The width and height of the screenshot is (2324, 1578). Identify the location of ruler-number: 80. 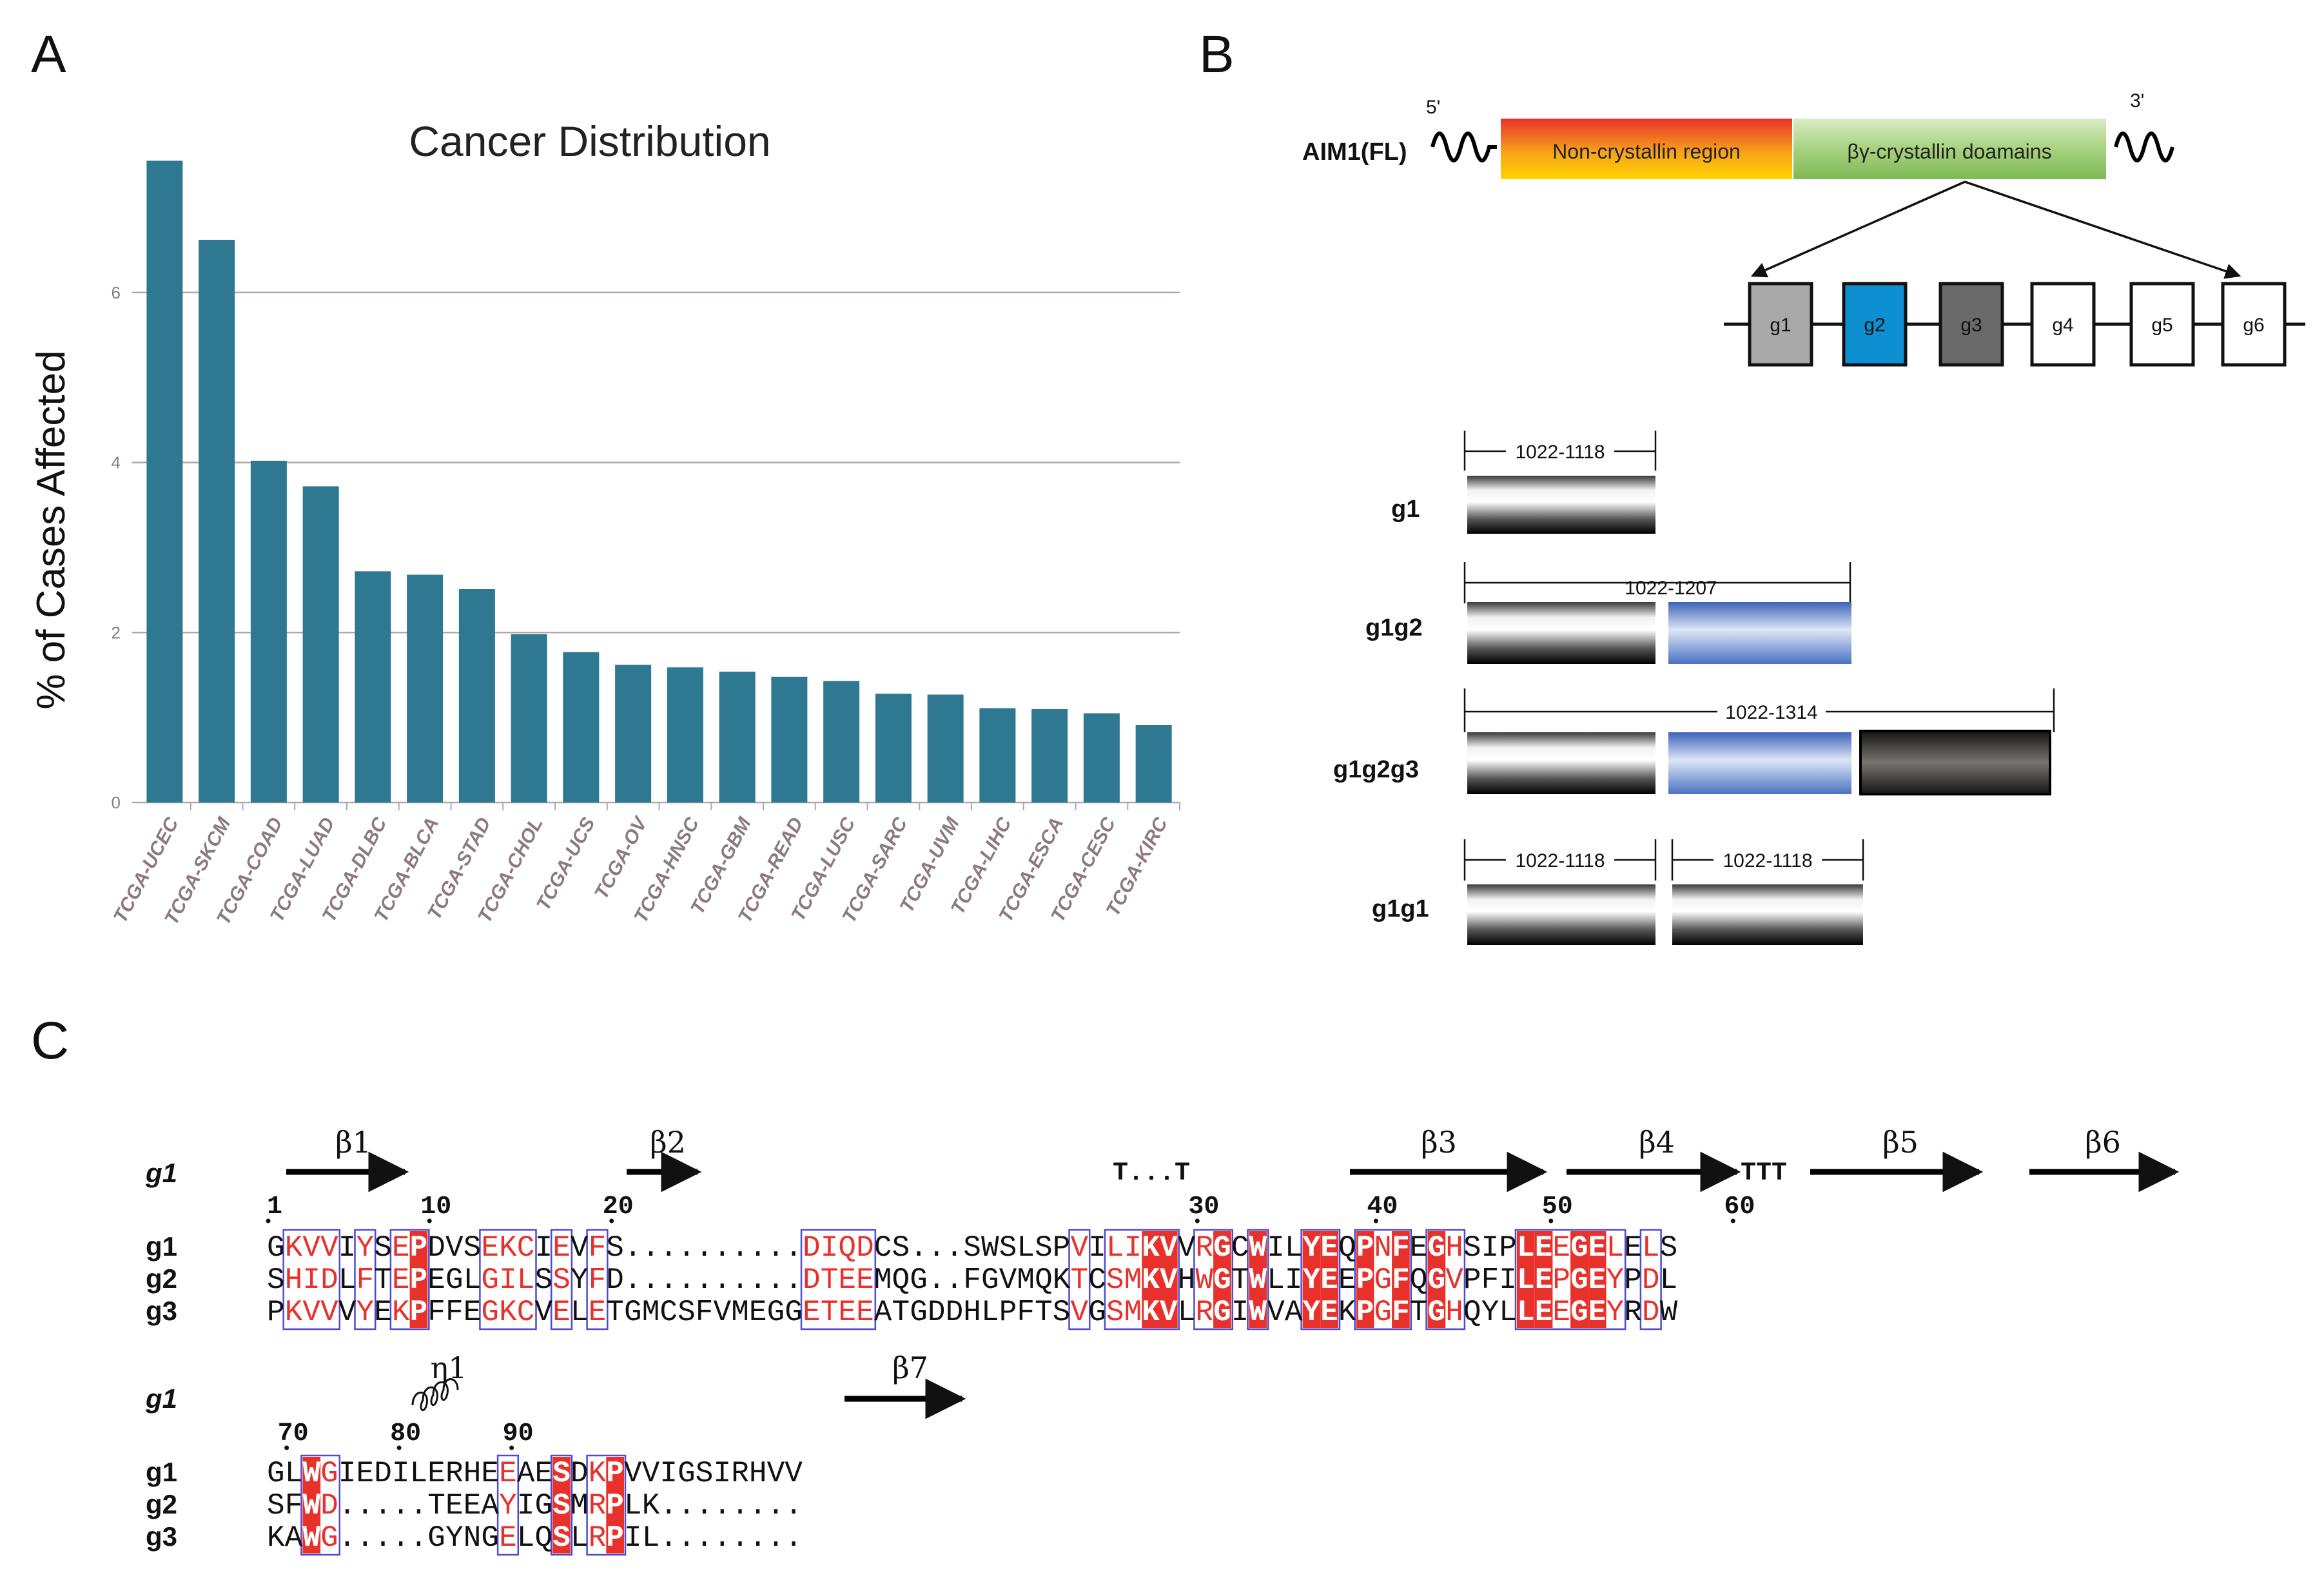
(405, 1433).